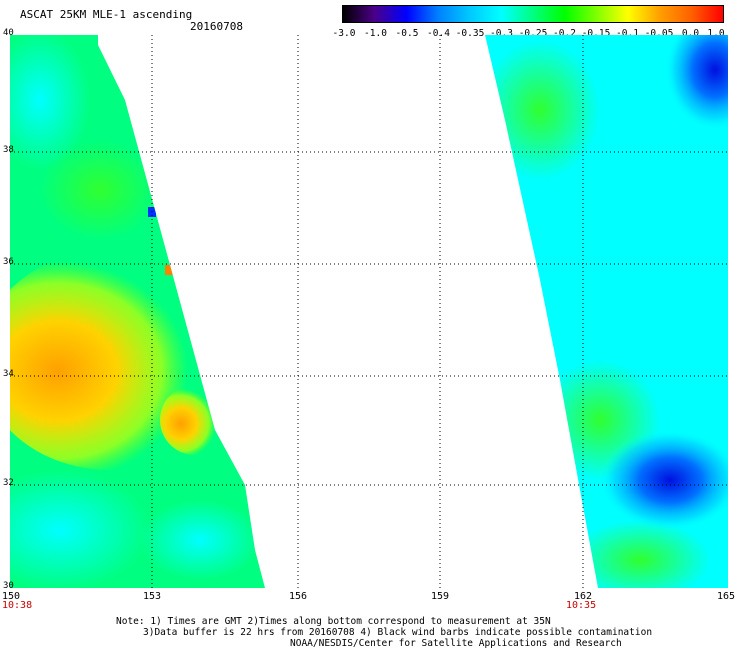 The width and height of the screenshot is (740, 650). What do you see at coordinates (501, 33) in the screenshot?
I see `colorbar-tick-label: -0.3` at bounding box center [501, 33].